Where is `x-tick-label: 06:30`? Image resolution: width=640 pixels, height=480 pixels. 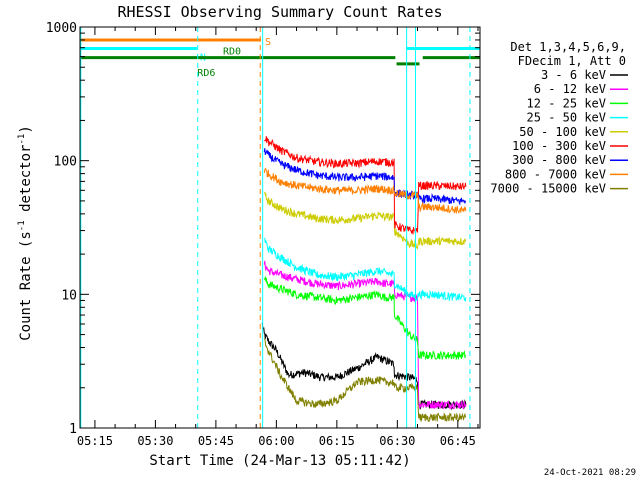 x-tick-label: 06:30 is located at coordinates (397, 441).